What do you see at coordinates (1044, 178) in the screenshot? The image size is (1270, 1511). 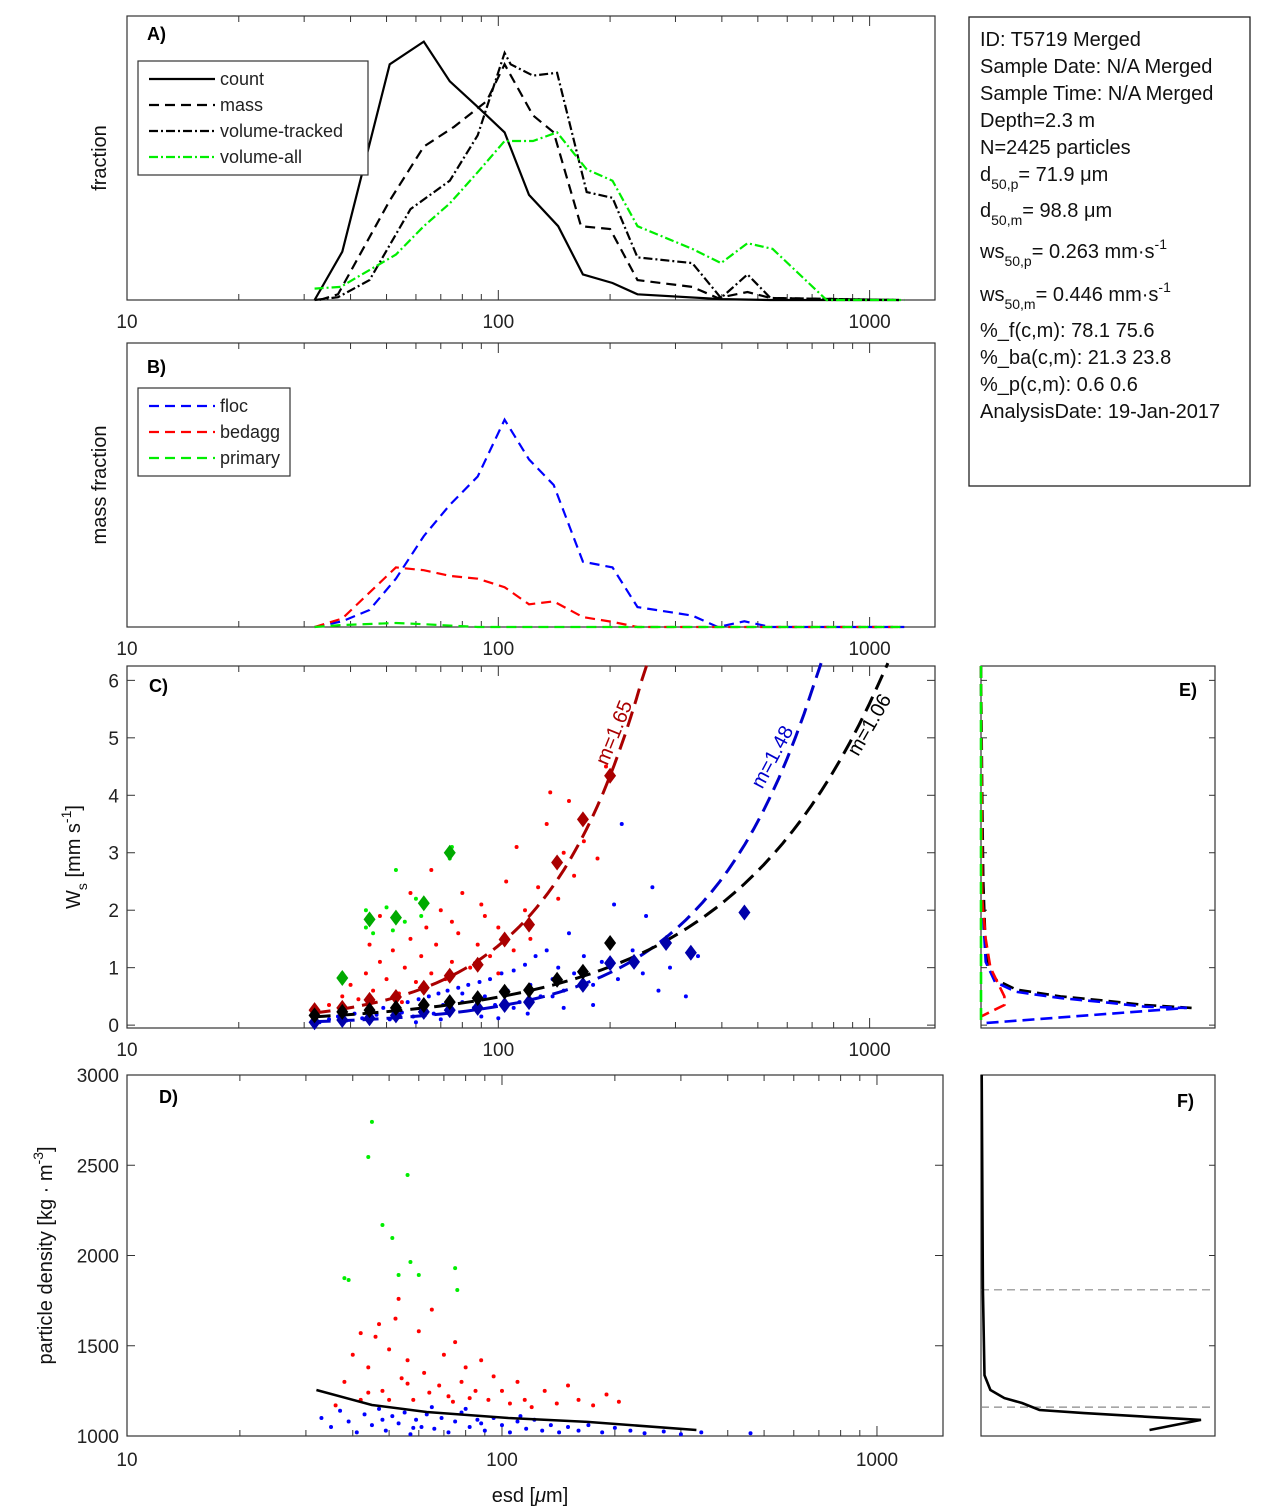 I see `info-d50p: d50,p= 71.9 μm` at bounding box center [1044, 178].